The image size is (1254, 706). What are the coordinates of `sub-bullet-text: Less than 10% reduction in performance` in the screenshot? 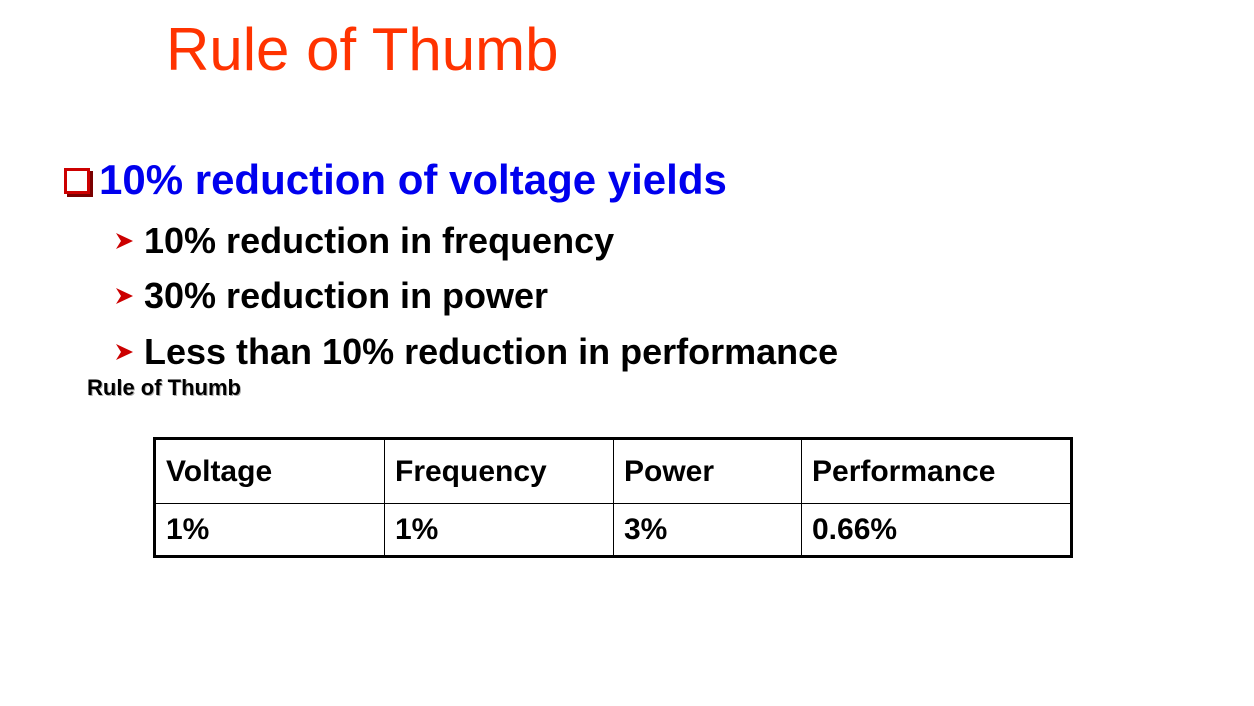 It's located at (491, 351).